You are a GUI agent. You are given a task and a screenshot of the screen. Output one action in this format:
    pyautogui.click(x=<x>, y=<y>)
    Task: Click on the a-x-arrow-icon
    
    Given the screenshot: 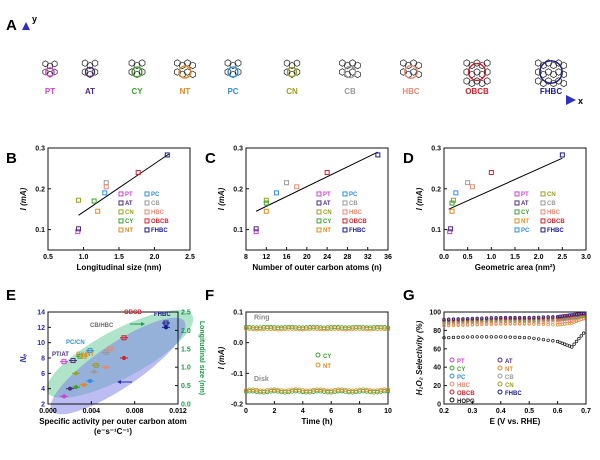 What is the action you would take?
    pyautogui.click(x=571, y=100)
    